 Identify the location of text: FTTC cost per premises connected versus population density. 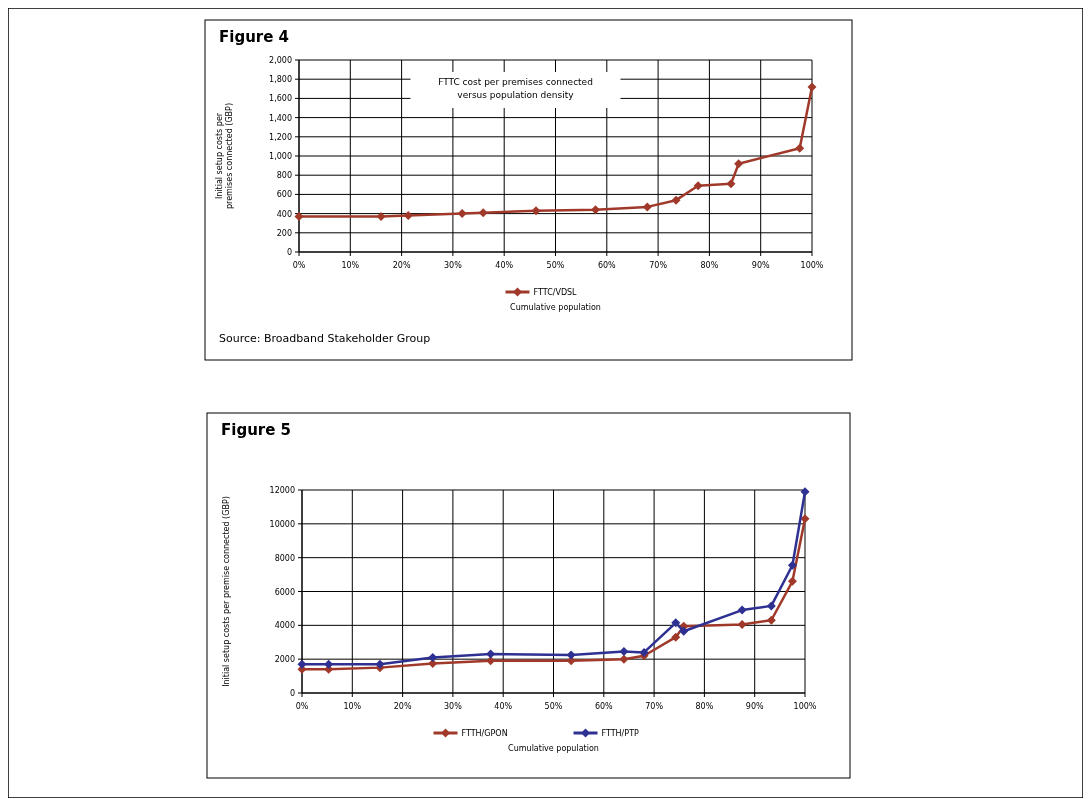
(515, 88).